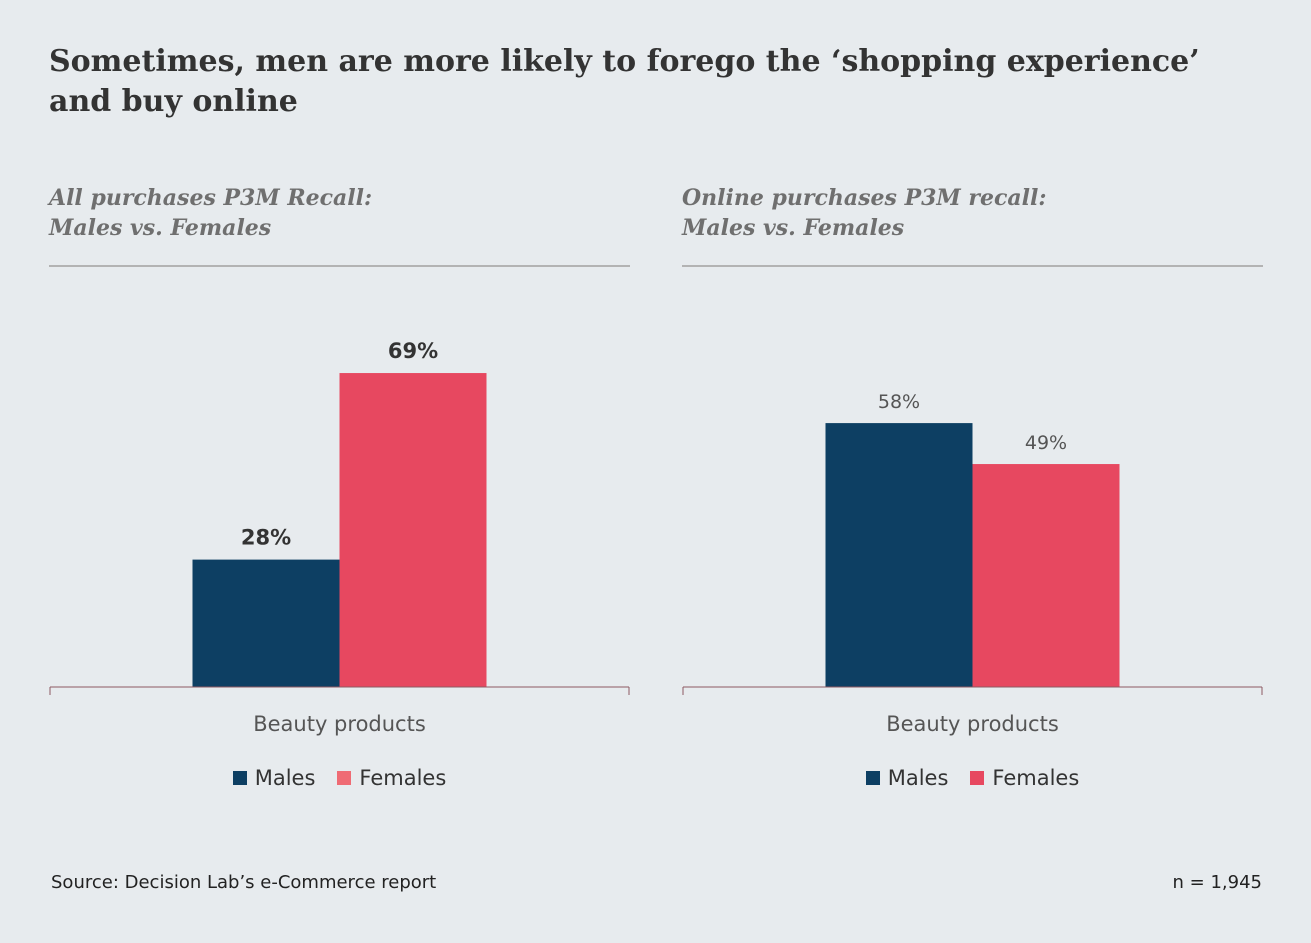 Image resolution: width=1311 pixels, height=943 pixels. I want to click on chart-subtitle-line: Online purchases P3M recall:, so click(864, 198).